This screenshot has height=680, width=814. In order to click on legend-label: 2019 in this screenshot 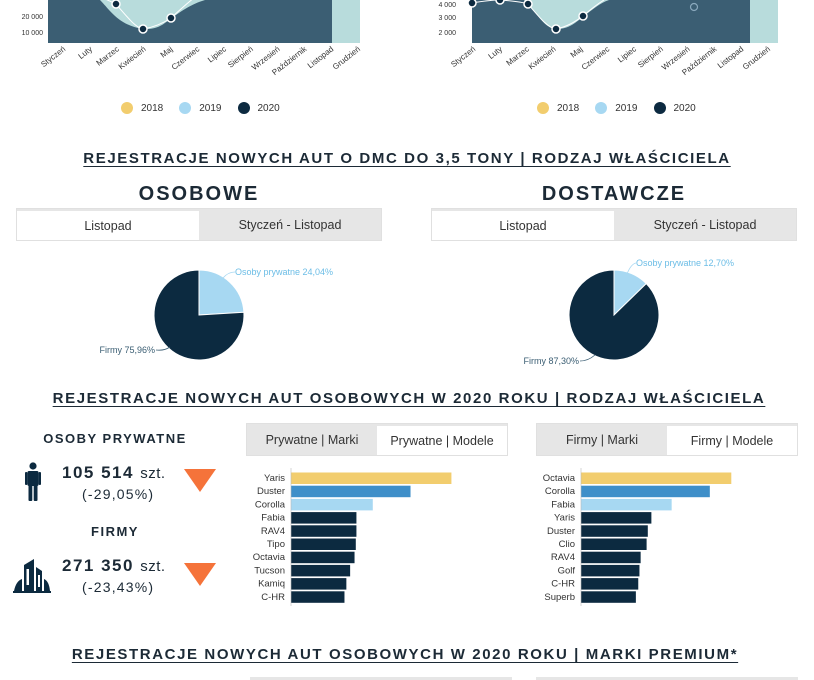, I will do `click(626, 108)`.